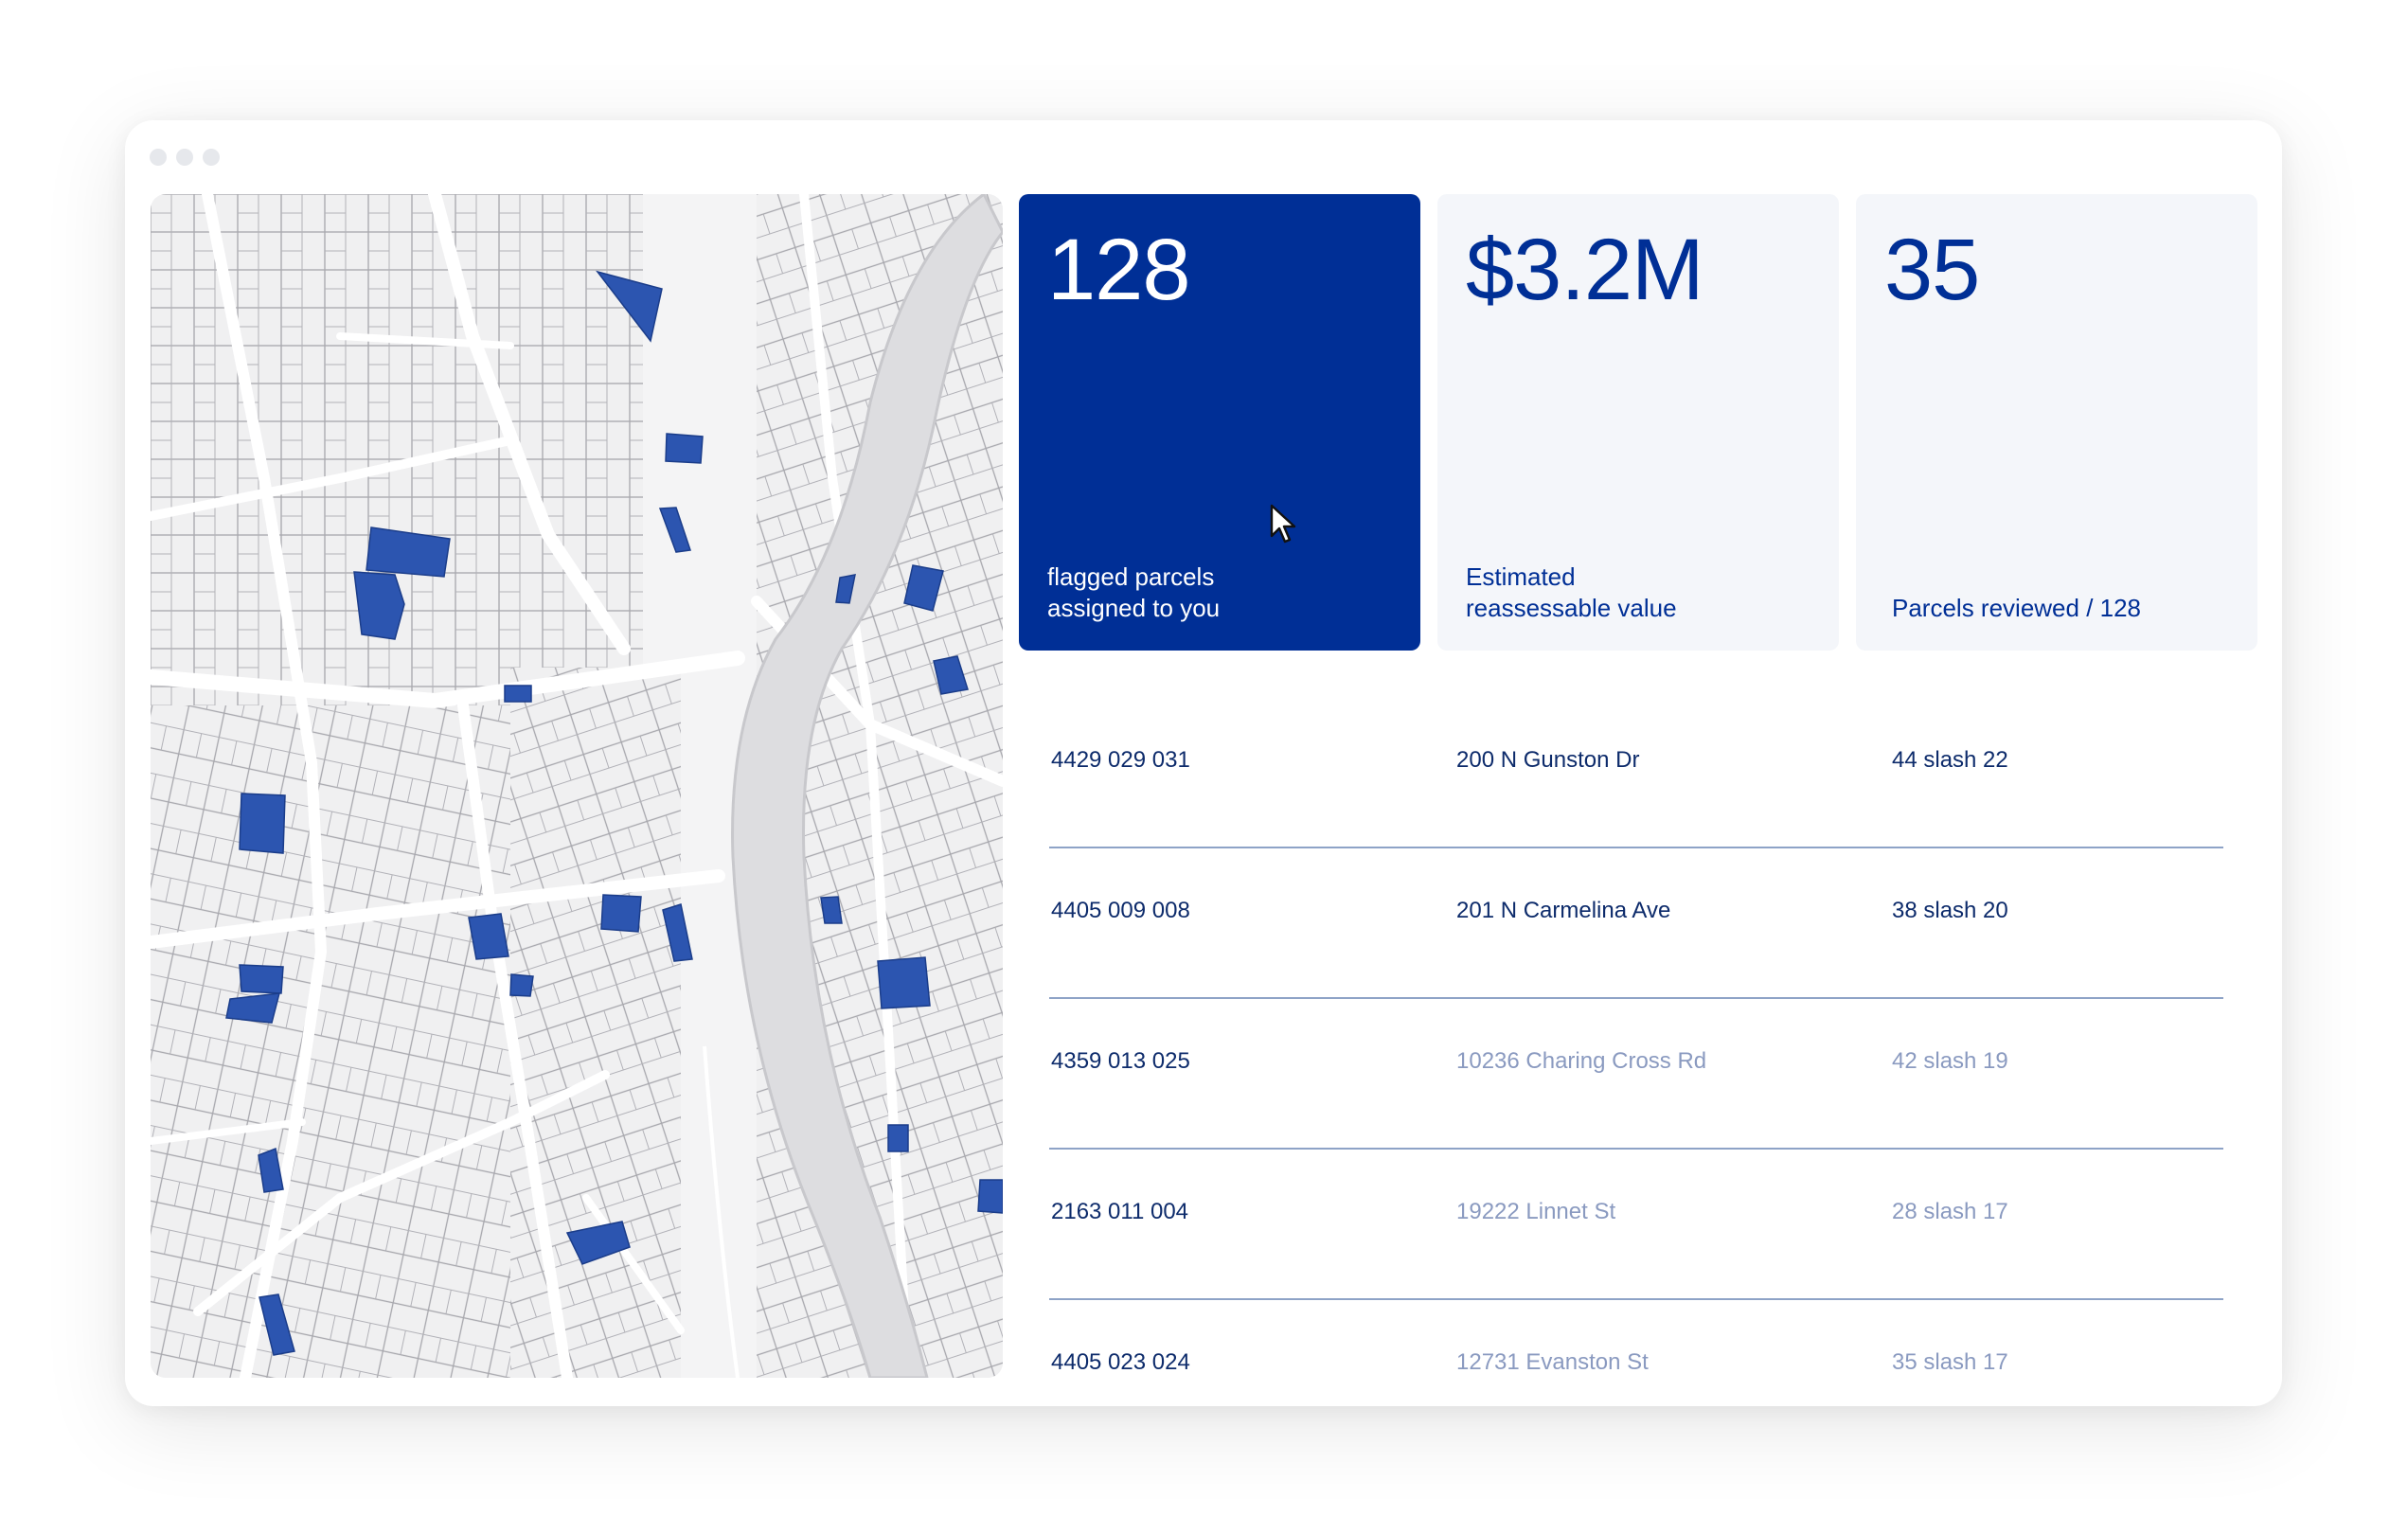  Describe the element at coordinates (1283, 524) in the screenshot. I see `mouse-cursor-icon` at that location.